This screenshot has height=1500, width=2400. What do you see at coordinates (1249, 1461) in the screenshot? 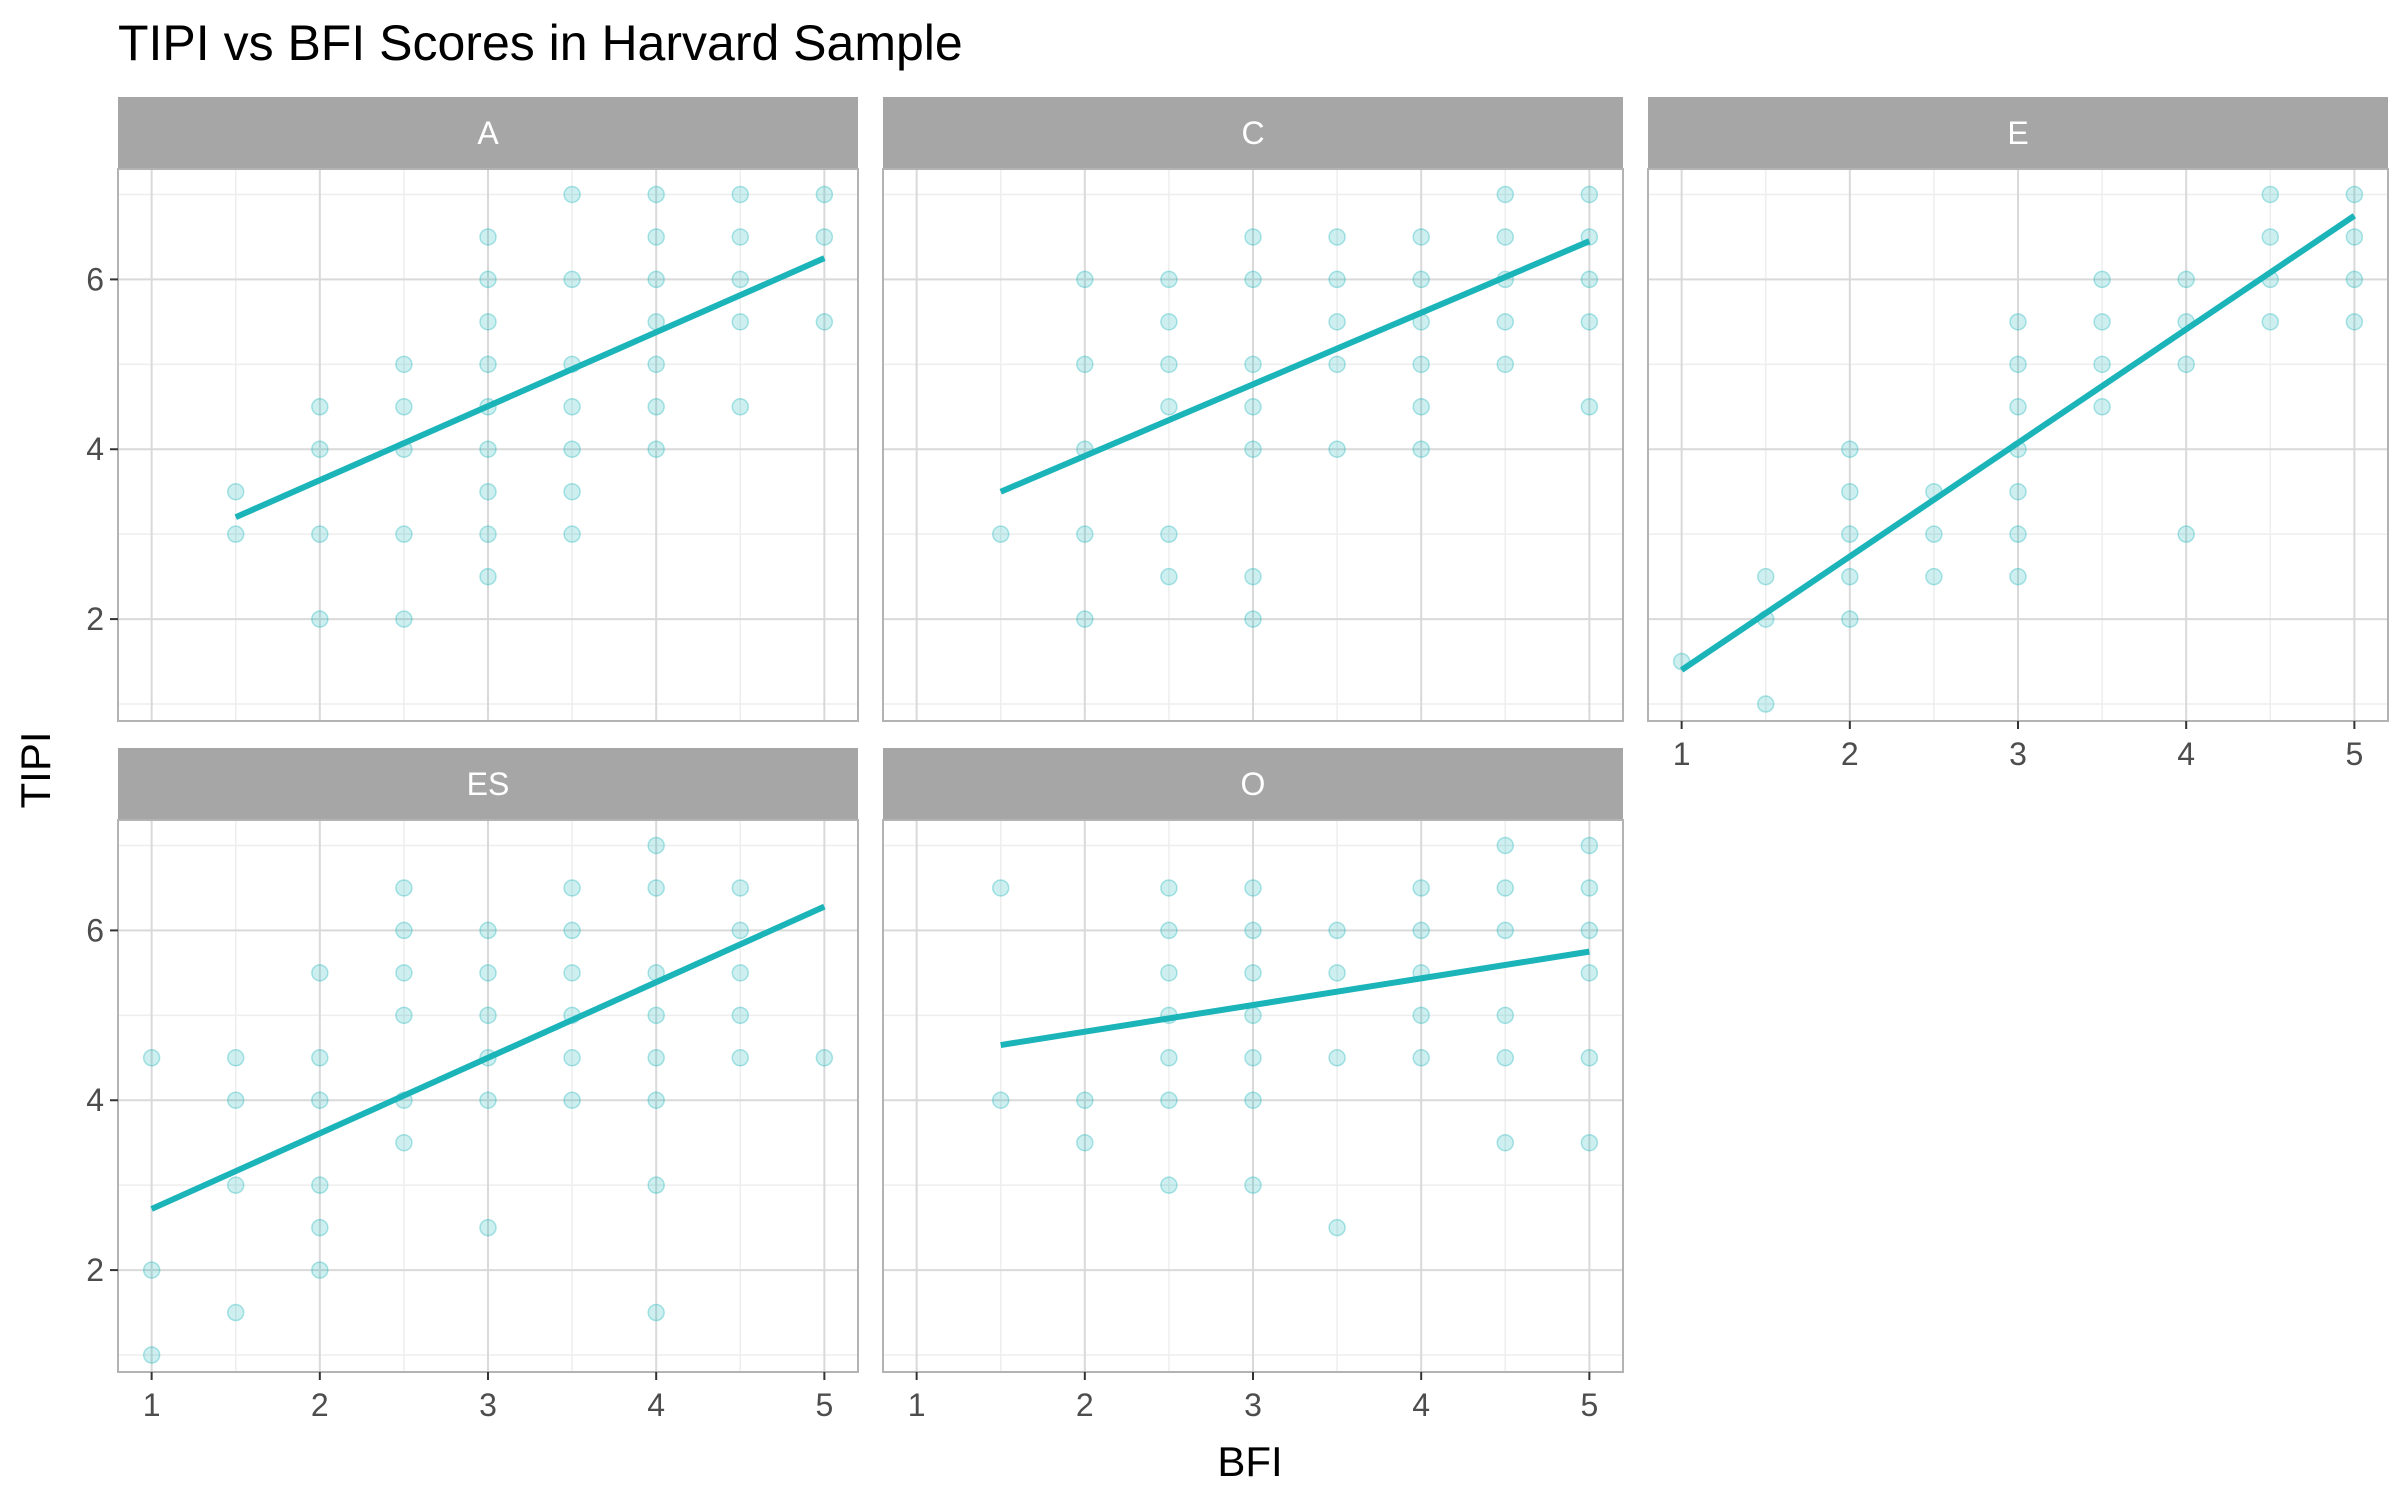
I see `x-axis-title: BFI` at bounding box center [1249, 1461].